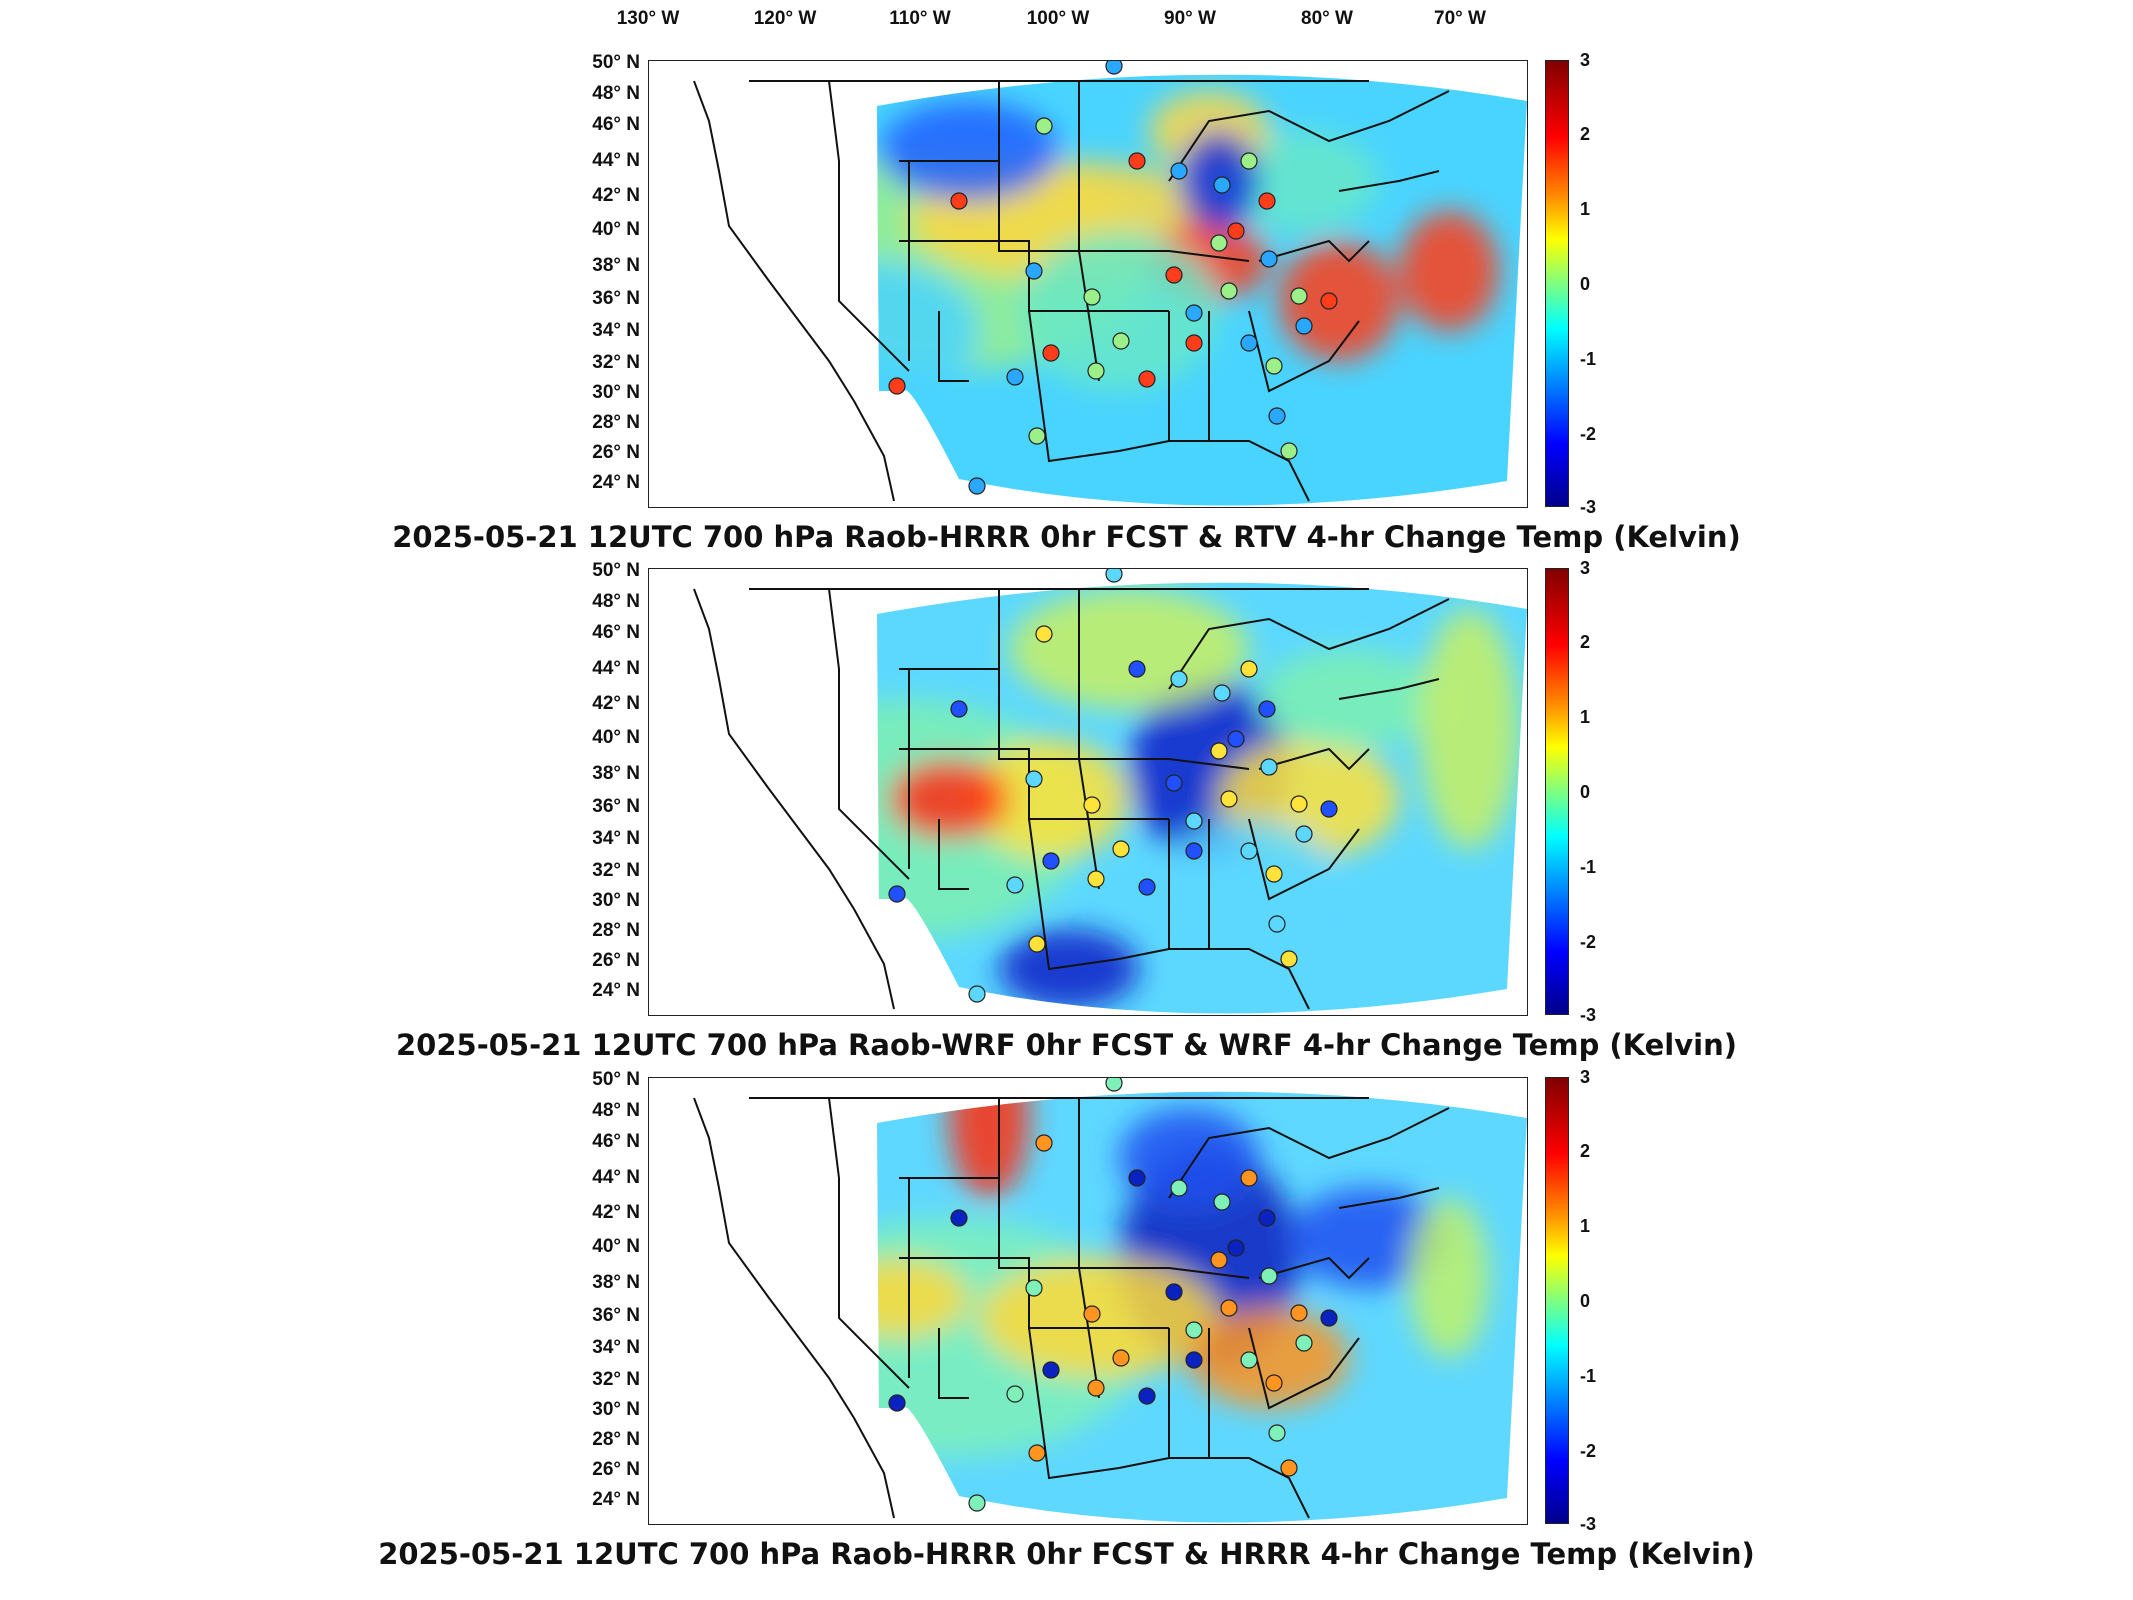 This screenshot has width=2133, height=1600. What do you see at coordinates (1588, 359) in the screenshot?
I see `colorbar-tick-label: -1` at bounding box center [1588, 359].